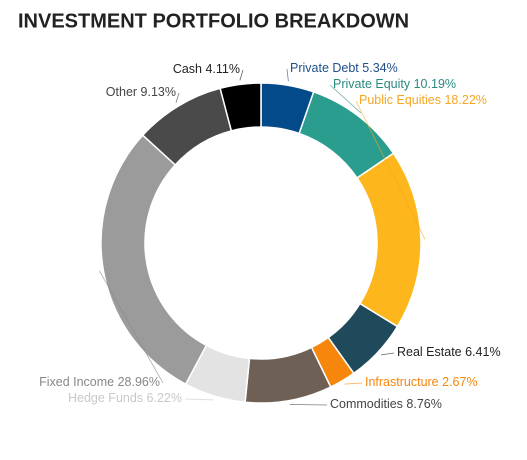 This screenshot has height=460, width=527. I want to click on value-label: 4.11%, so click(222, 69).